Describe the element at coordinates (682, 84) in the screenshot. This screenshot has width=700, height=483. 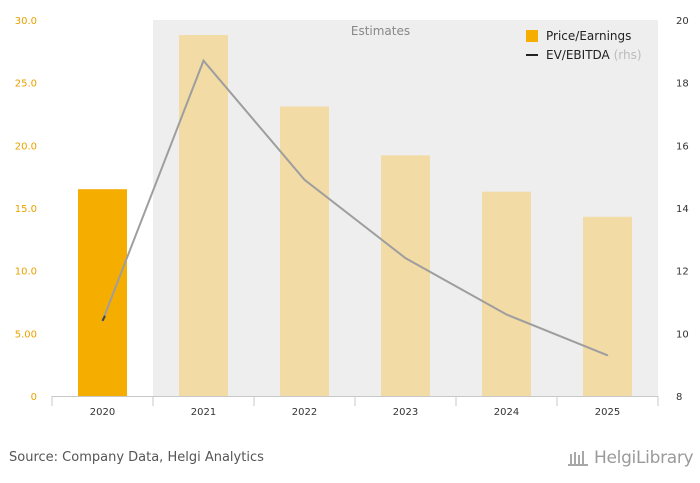
I see `y-right-tick-label: 18` at that location.